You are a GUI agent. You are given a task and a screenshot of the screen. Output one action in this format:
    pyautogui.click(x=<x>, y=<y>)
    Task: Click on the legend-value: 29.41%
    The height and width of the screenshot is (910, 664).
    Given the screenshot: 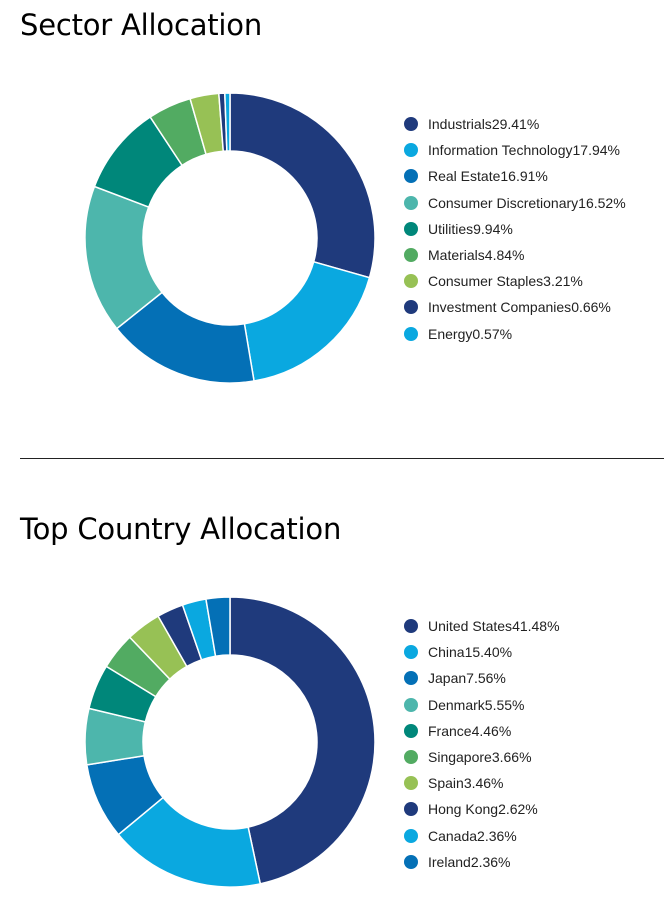 What is the action you would take?
    pyautogui.click(x=515, y=124)
    